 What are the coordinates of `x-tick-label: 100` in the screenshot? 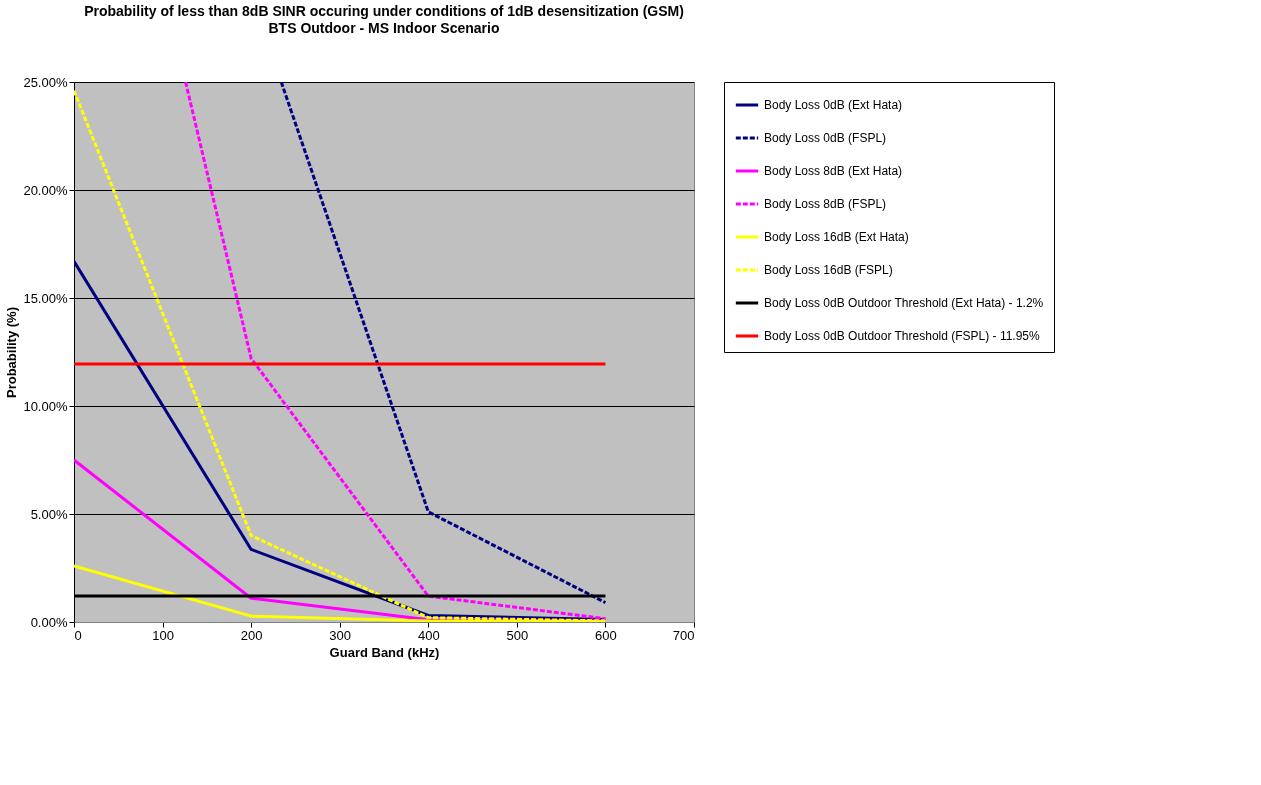 It's located at (163, 635).